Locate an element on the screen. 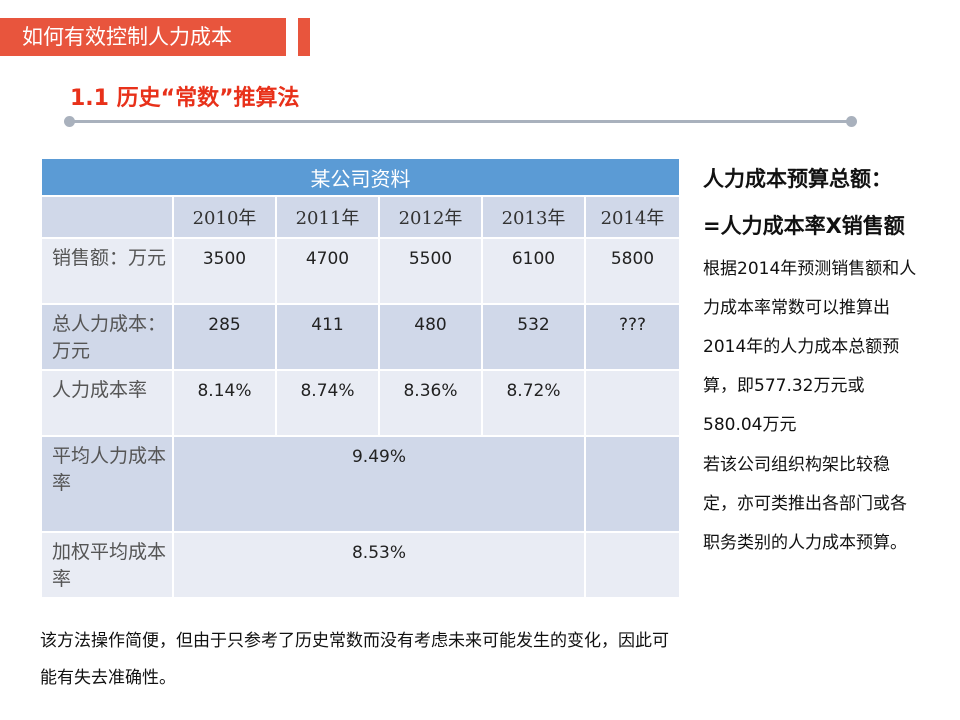 The image size is (960, 720). row-label: 平均人力成本率 is located at coordinates (107, 484).